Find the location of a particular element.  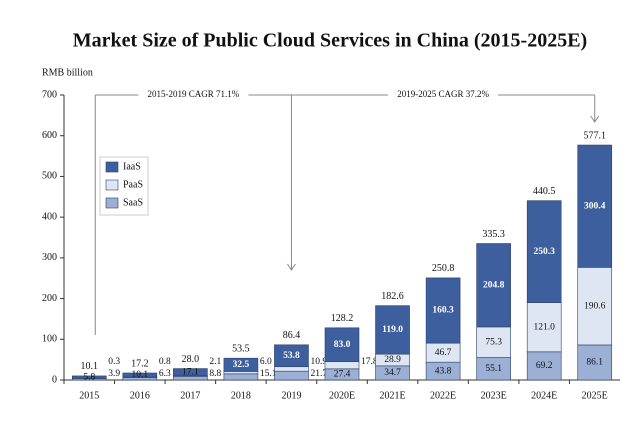

value-label: 69.2 is located at coordinates (544, 366).